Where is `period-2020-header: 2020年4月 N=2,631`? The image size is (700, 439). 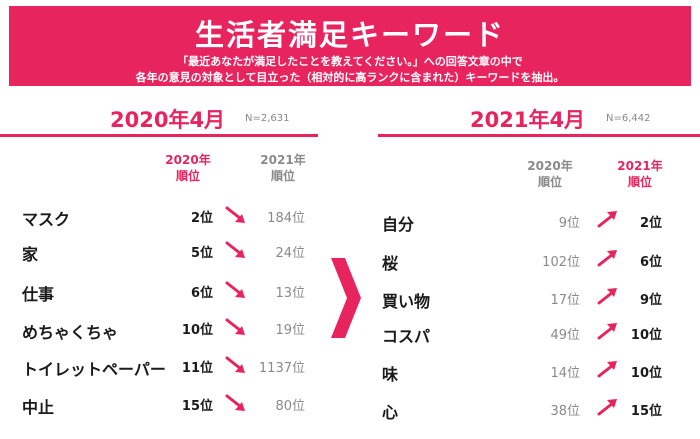 period-2020-header: 2020年4月 N=2,631 is located at coordinates (159, 120).